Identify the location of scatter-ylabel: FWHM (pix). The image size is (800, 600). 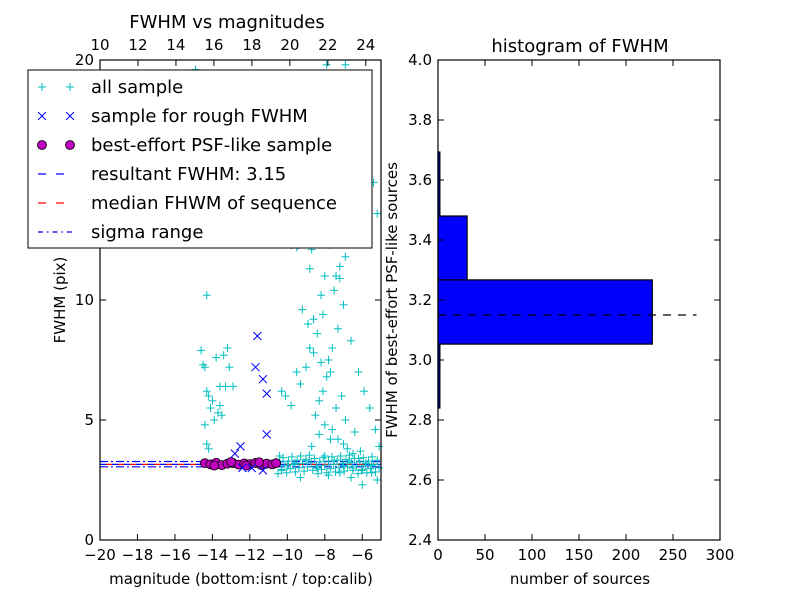
(60, 300).